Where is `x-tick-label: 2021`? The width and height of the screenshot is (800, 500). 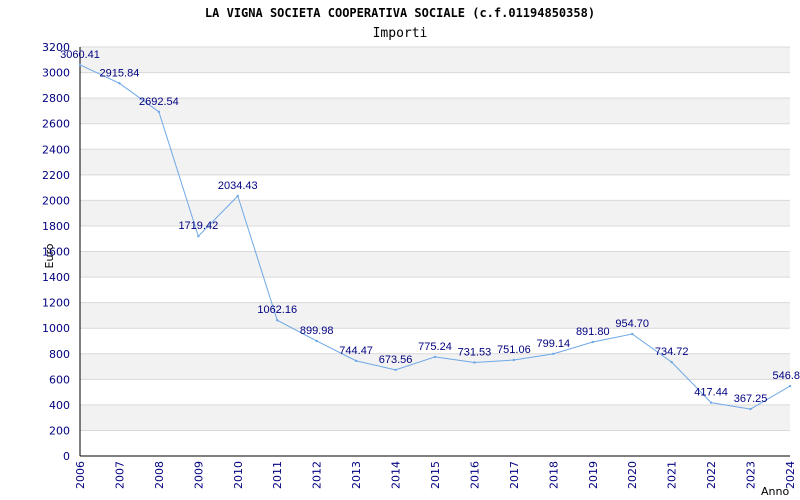
x-tick-label: 2021 is located at coordinates (672, 475).